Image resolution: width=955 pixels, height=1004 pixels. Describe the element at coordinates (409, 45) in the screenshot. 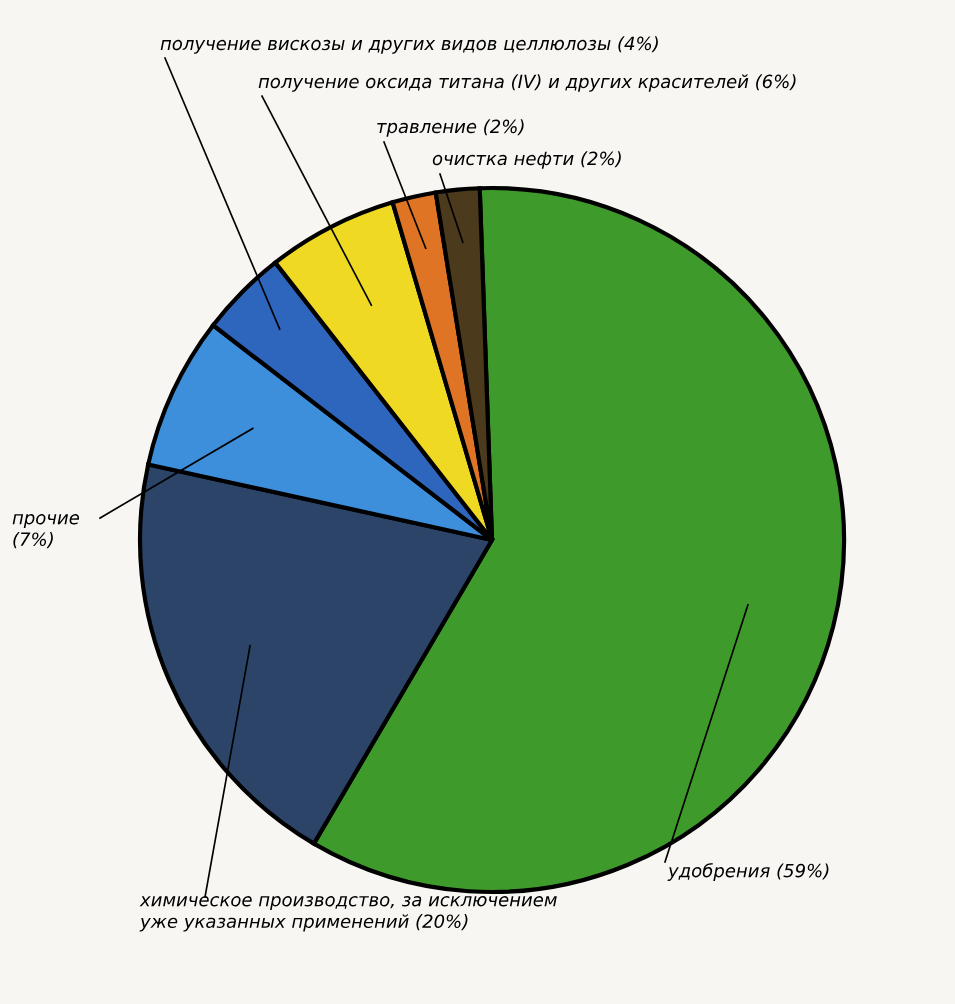

I see `slice-label: получение вискозы и других видов целлюлозы (4%)` at that location.